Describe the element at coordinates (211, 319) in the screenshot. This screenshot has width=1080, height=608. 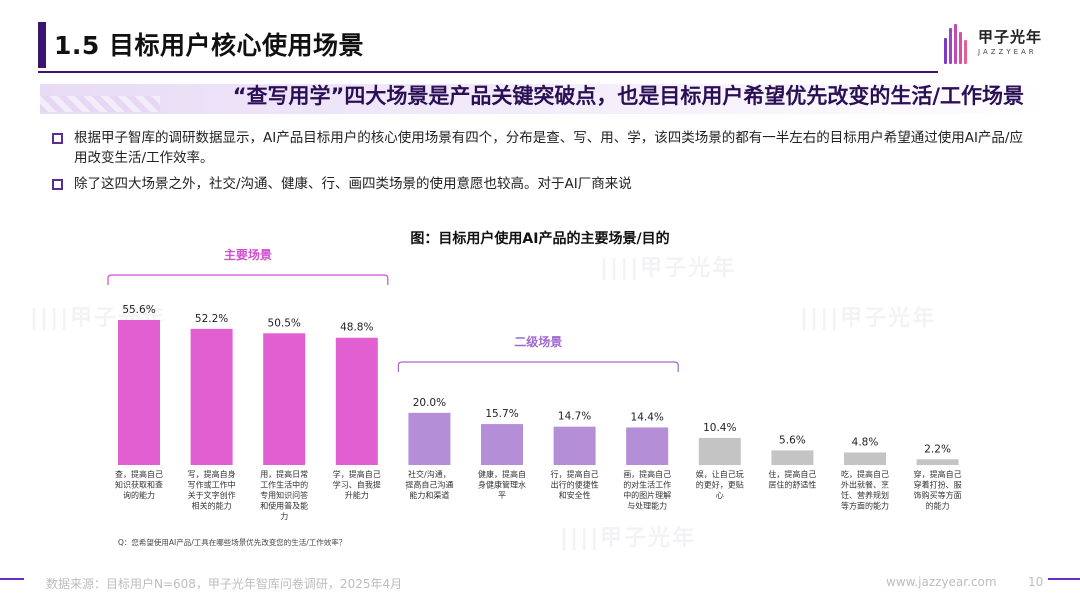
I see `bar-value-label: 52.2%` at that location.